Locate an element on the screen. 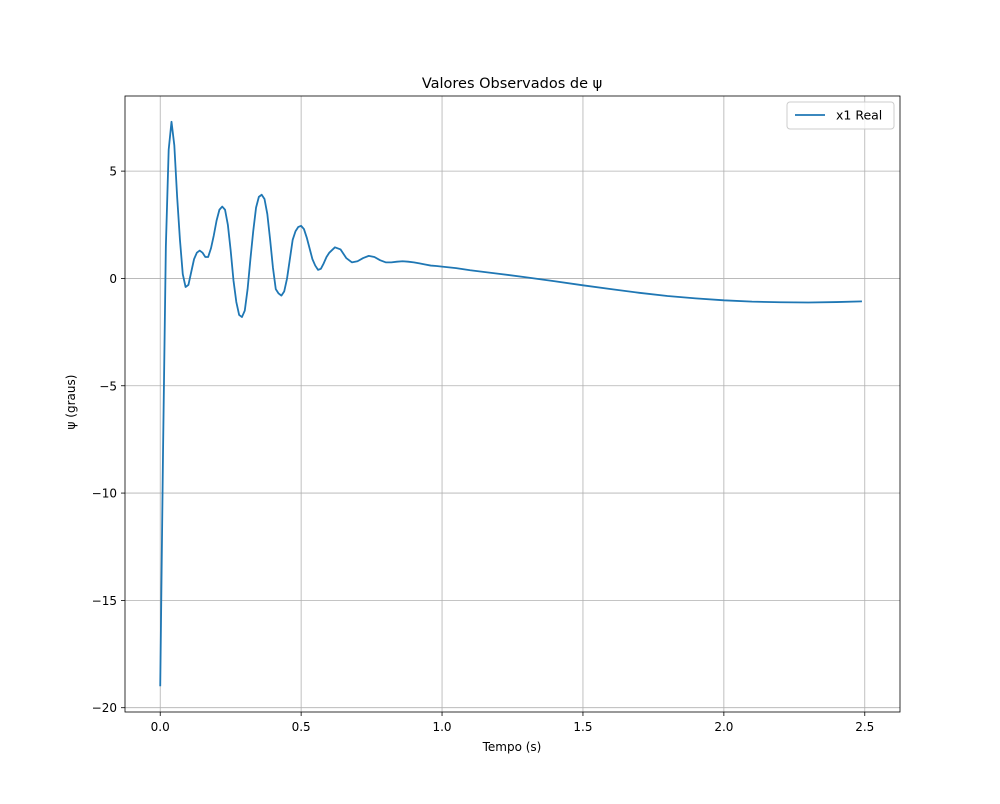 This screenshot has height=804, width=1000. y-axis-label: ψ (graus) is located at coordinates (71, 402).